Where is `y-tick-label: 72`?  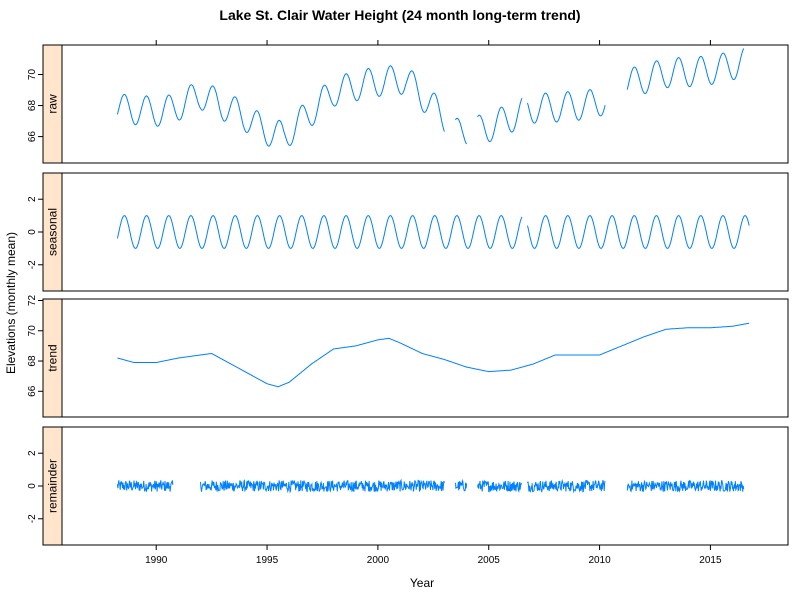
y-tick-label: 72 is located at coordinates (32, 301).